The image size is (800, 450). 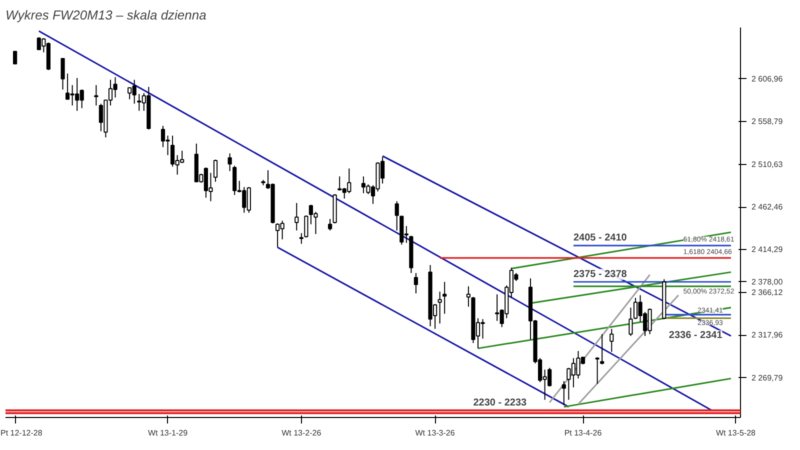 What do you see at coordinates (768, 164) in the screenshot?
I see `y-tick-label: 2 510,63` at bounding box center [768, 164].